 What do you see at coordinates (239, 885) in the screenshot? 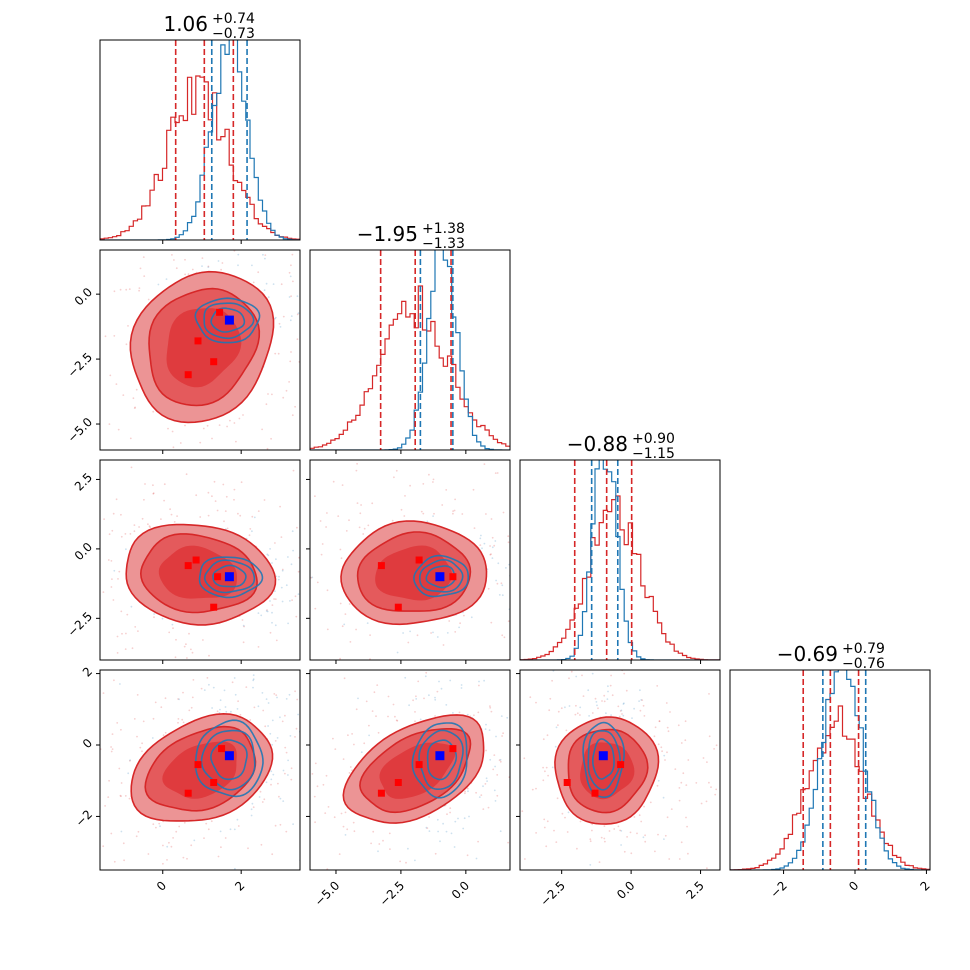
I see `x-tick-label: 2` at bounding box center [239, 885].